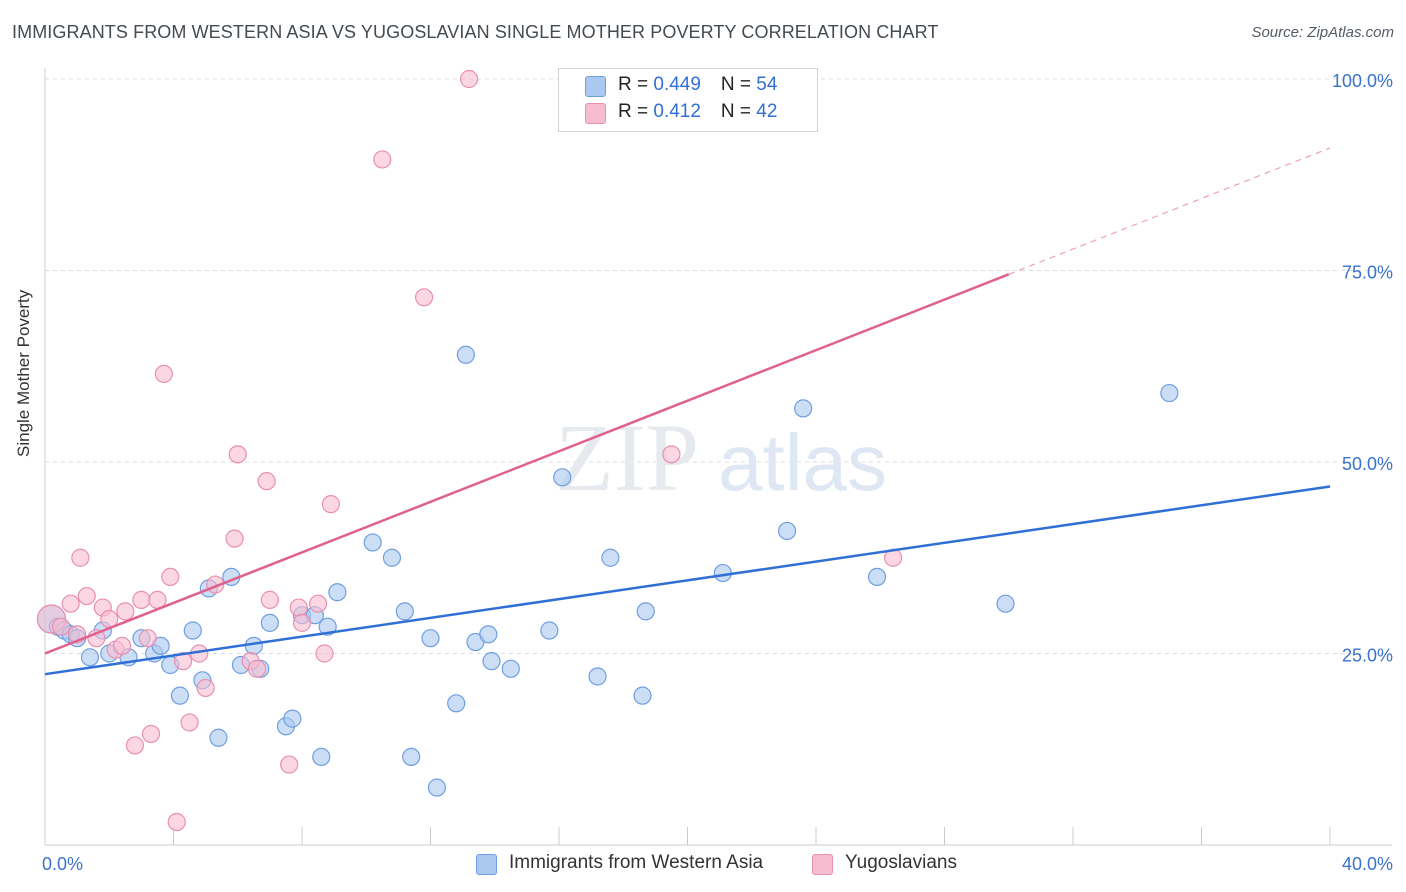 Image resolution: width=1406 pixels, height=892 pixels. Describe the element at coordinates (677, 111) in the screenshot. I see `legend-r-value: 0.412` at that location.